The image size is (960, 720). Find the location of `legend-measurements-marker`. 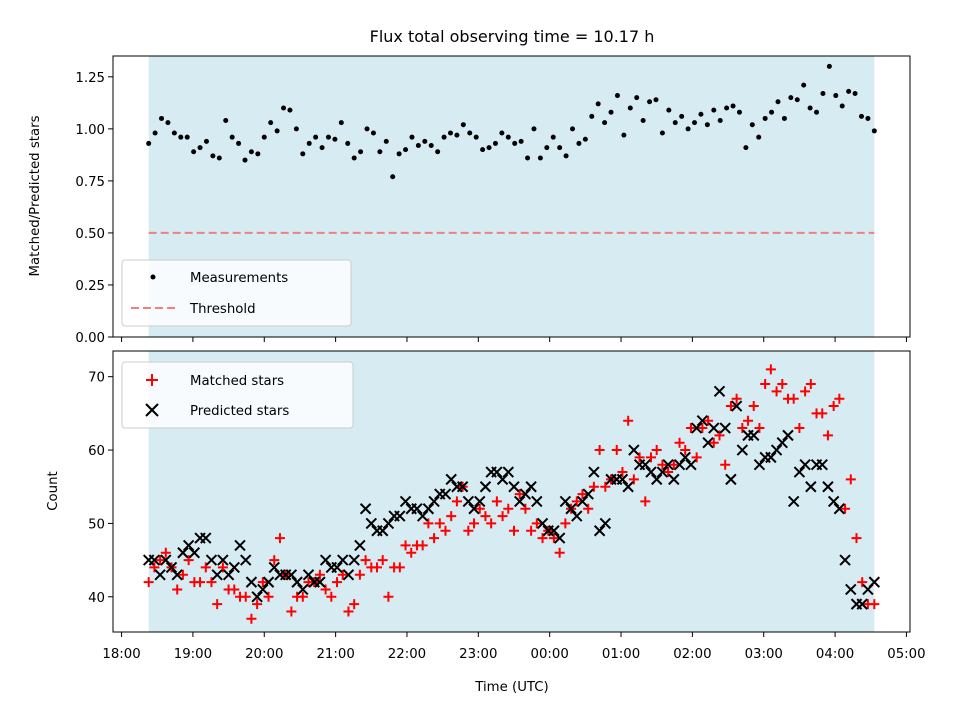

legend-measurements-marker is located at coordinates (153, 277).